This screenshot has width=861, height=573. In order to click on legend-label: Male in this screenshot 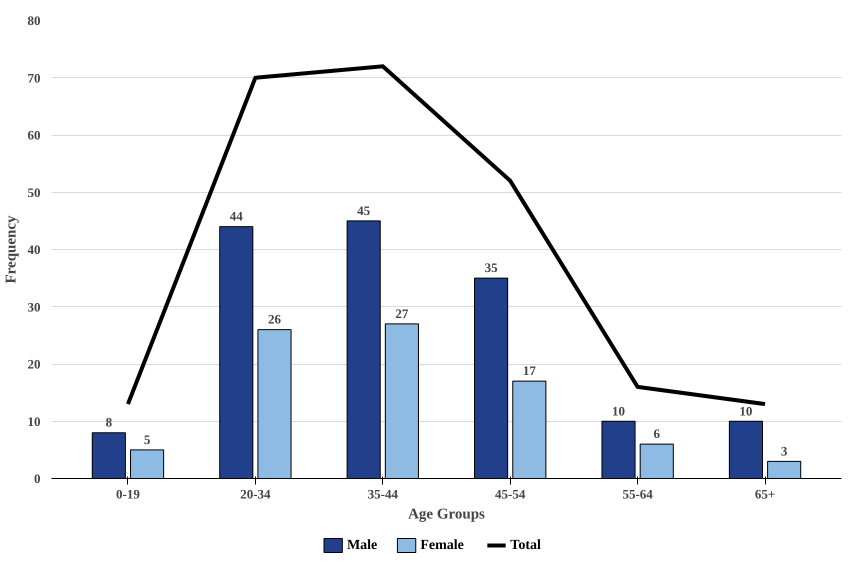, I will do `click(362, 545)`.